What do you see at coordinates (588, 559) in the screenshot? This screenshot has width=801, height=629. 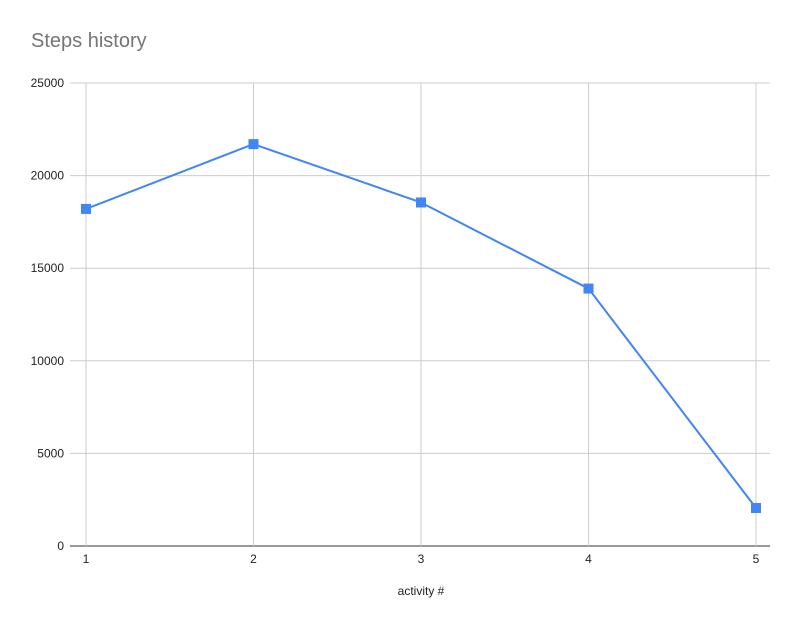 I see `x-tick-label-3: 4` at bounding box center [588, 559].